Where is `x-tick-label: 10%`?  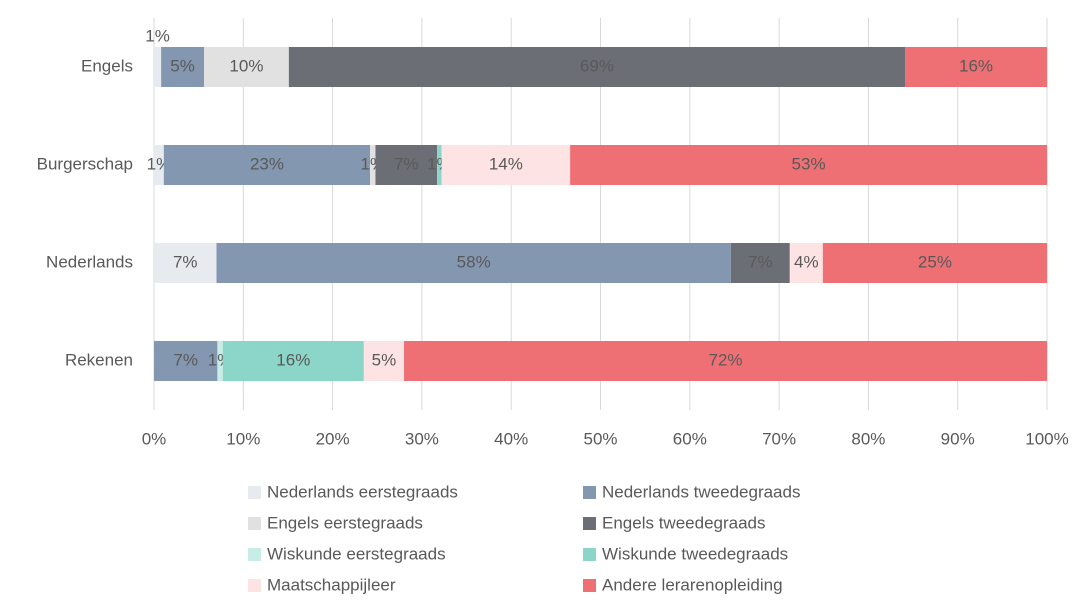 x-tick-label: 10% is located at coordinates (243, 438).